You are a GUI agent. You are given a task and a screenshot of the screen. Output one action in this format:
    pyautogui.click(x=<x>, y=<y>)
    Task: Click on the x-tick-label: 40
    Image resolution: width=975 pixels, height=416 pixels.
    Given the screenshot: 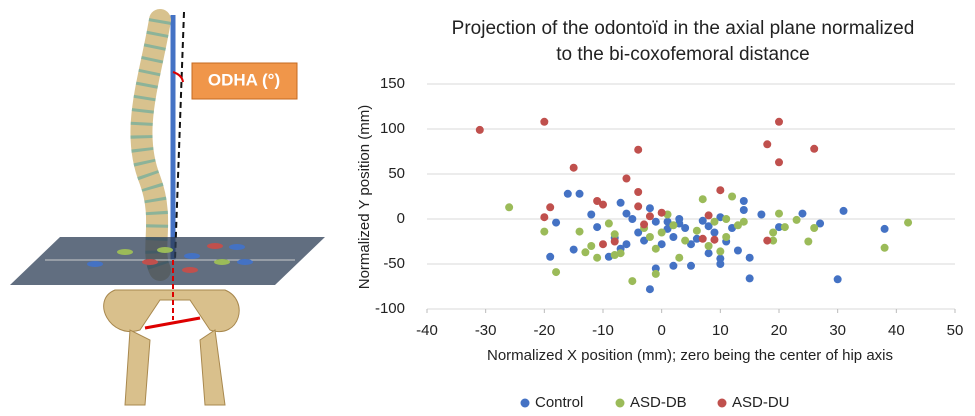 What is the action you would take?
    pyautogui.click(x=896, y=330)
    